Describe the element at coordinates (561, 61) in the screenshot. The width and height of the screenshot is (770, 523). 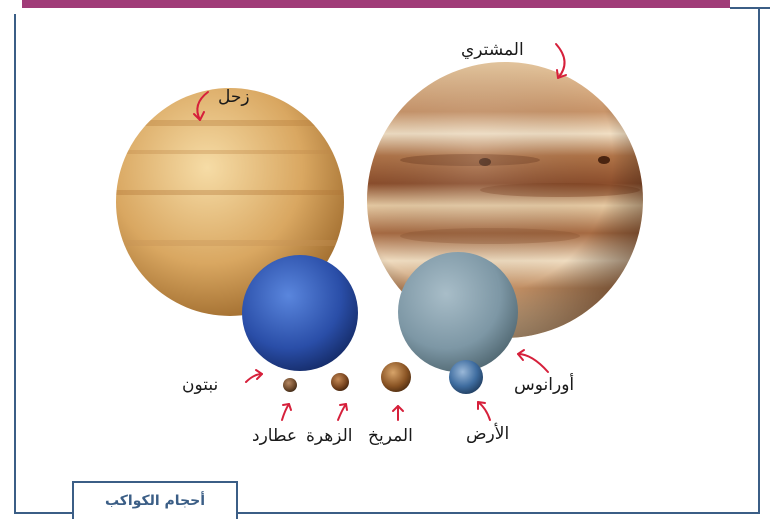
I see `jupiter-arrow` at that location.